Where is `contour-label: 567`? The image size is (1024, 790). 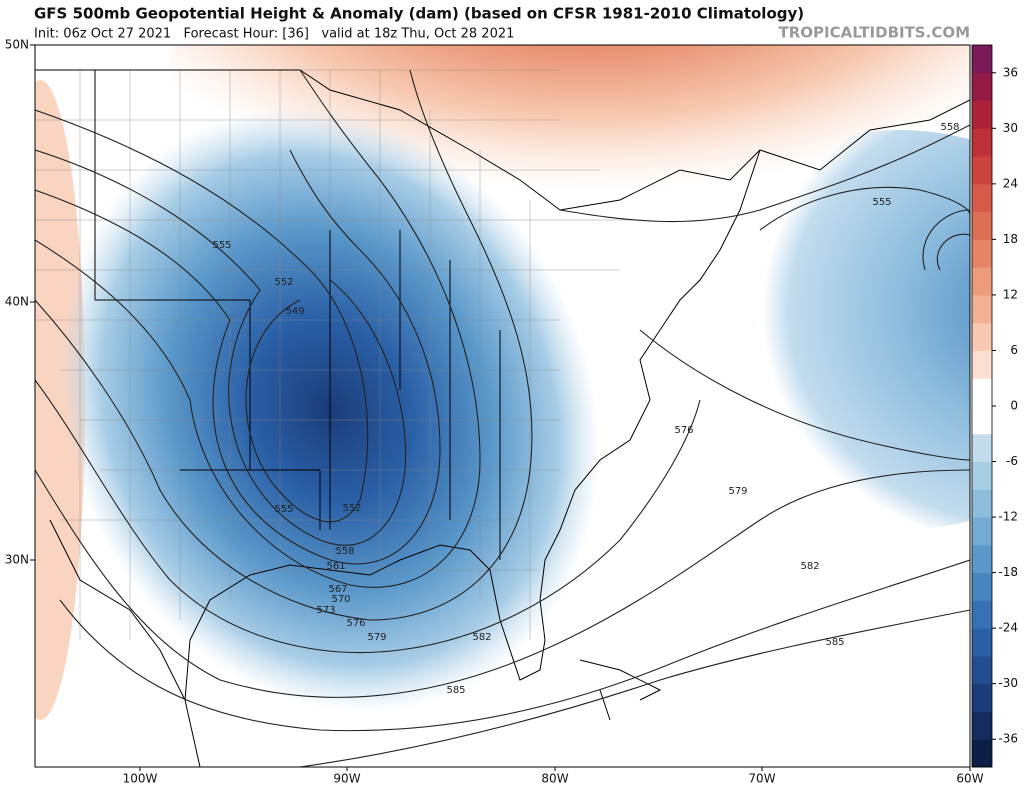
contour-label: 567 is located at coordinates (337, 589).